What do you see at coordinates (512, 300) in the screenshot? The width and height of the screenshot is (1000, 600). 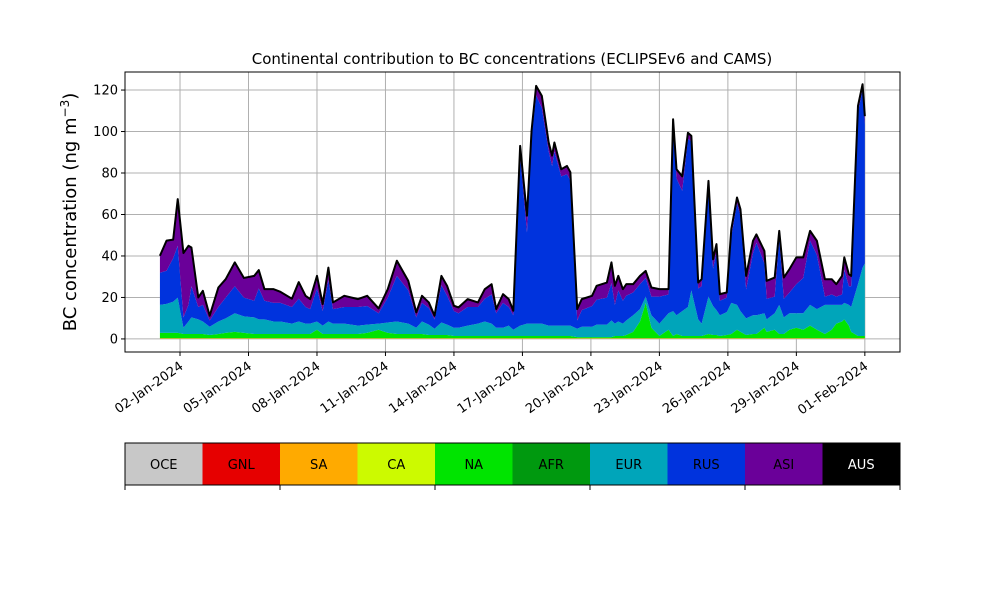 I see `area-eur` at bounding box center [512, 300].